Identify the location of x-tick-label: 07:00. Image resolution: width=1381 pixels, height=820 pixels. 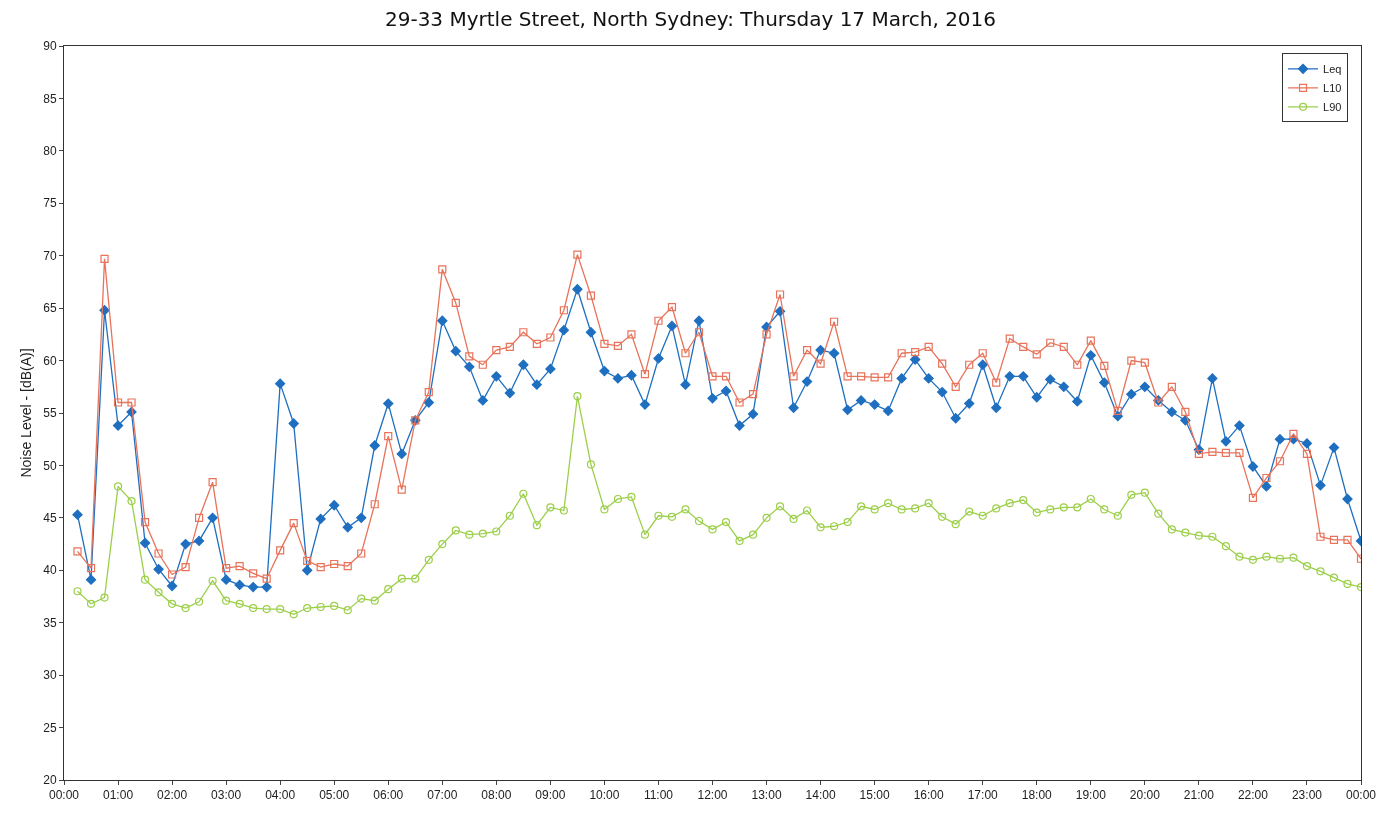
(442, 795).